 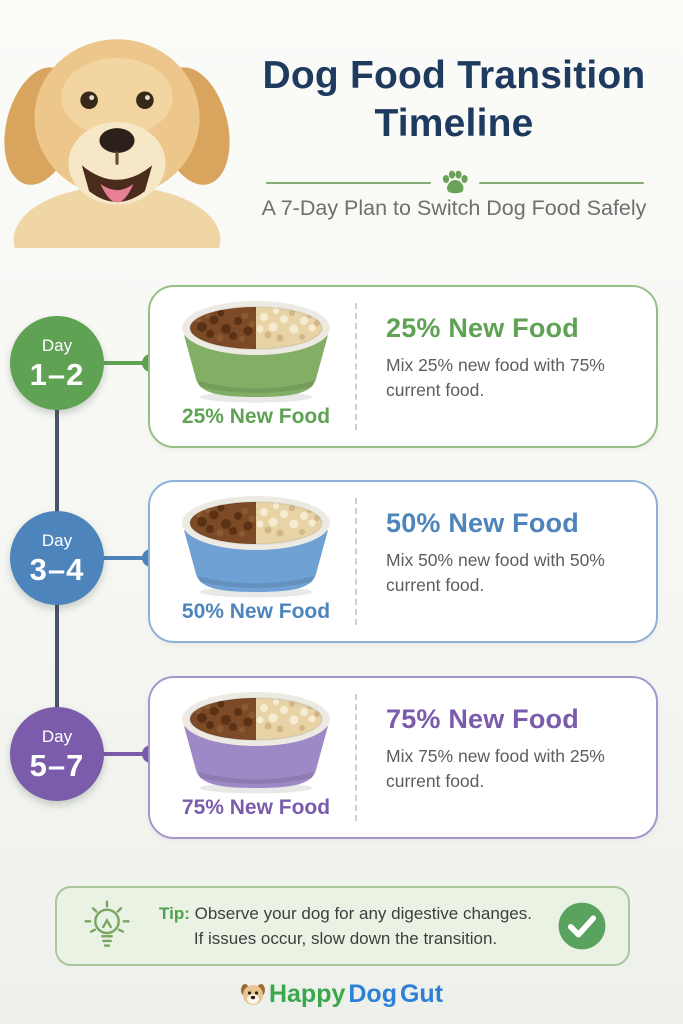 What do you see at coordinates (256, 416) in the screenshot?
I see `bowl-caption: 25% New Food` at bounding box center [256, 416].